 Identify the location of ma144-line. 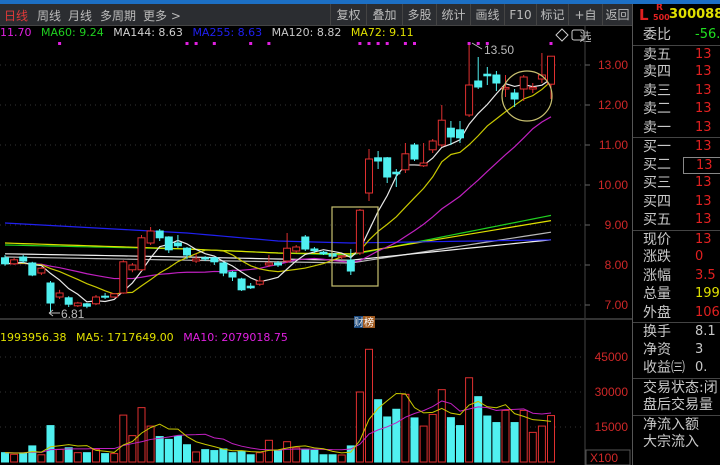
(278, 250).